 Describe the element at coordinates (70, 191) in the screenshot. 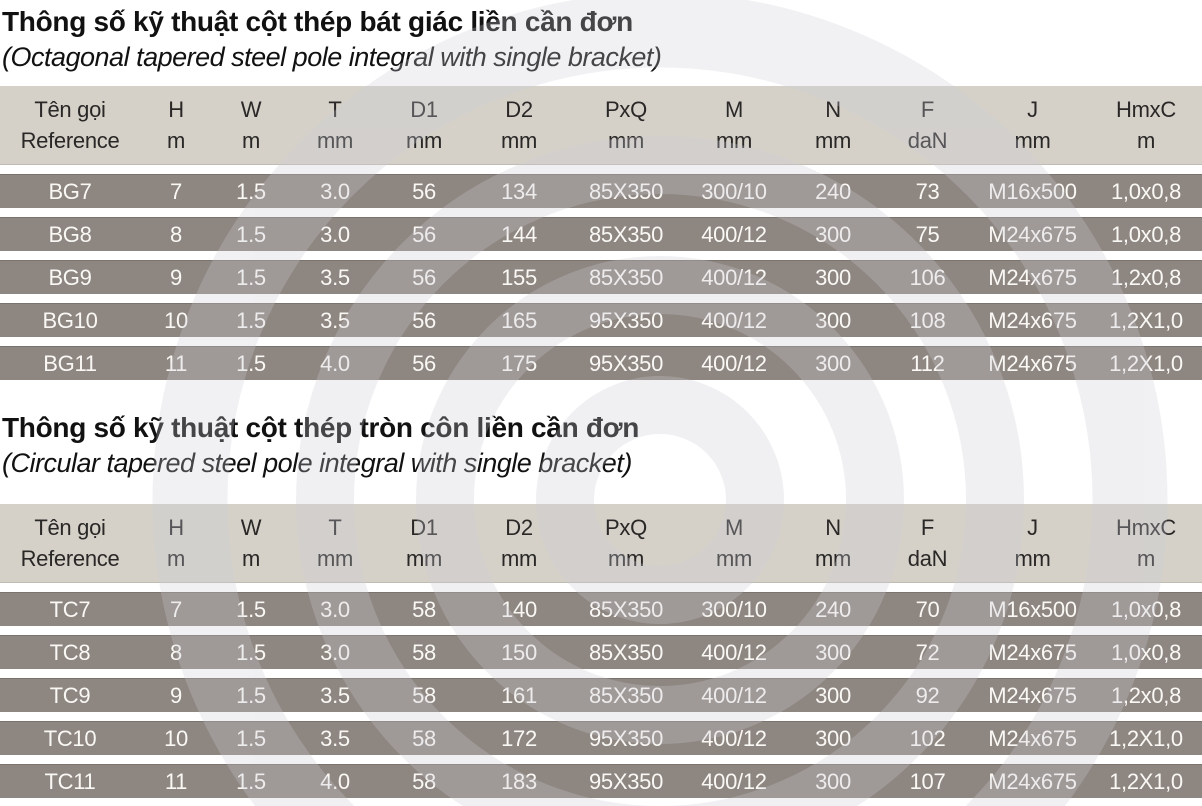

I see `table-cell: BG7` at that location.